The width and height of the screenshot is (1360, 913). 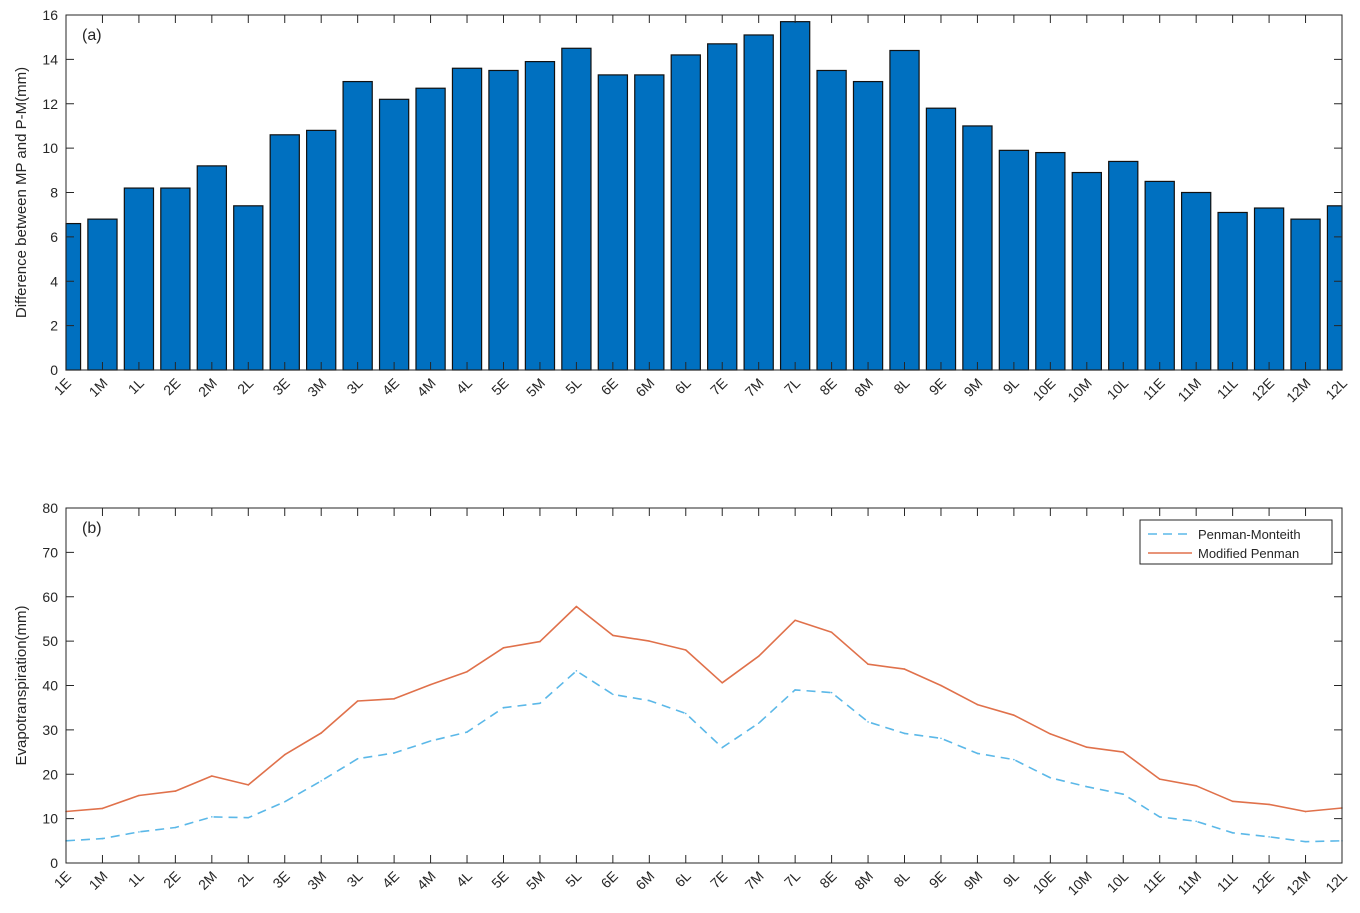 What do you see at coordinates (868, 225) in the screenshot?
I see `bar-8M` at bounding box center [868, 225].